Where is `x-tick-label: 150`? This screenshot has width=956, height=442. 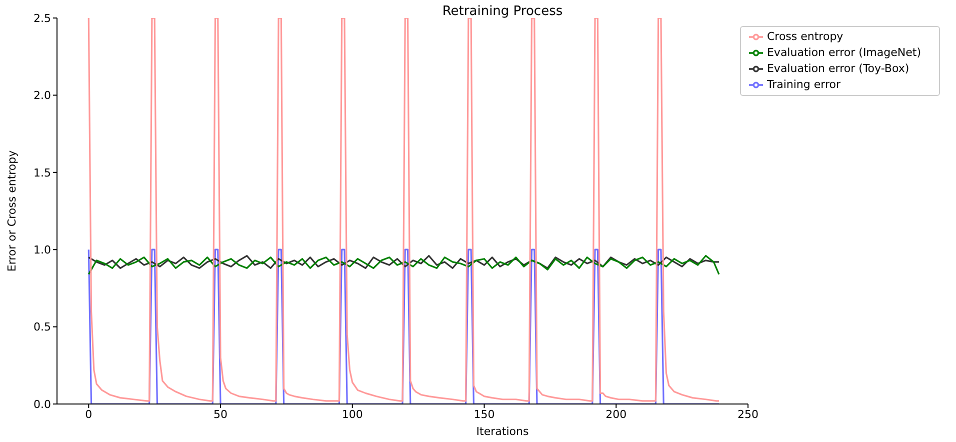 x-tick-label: 150 is located at coordinates (484, 414).